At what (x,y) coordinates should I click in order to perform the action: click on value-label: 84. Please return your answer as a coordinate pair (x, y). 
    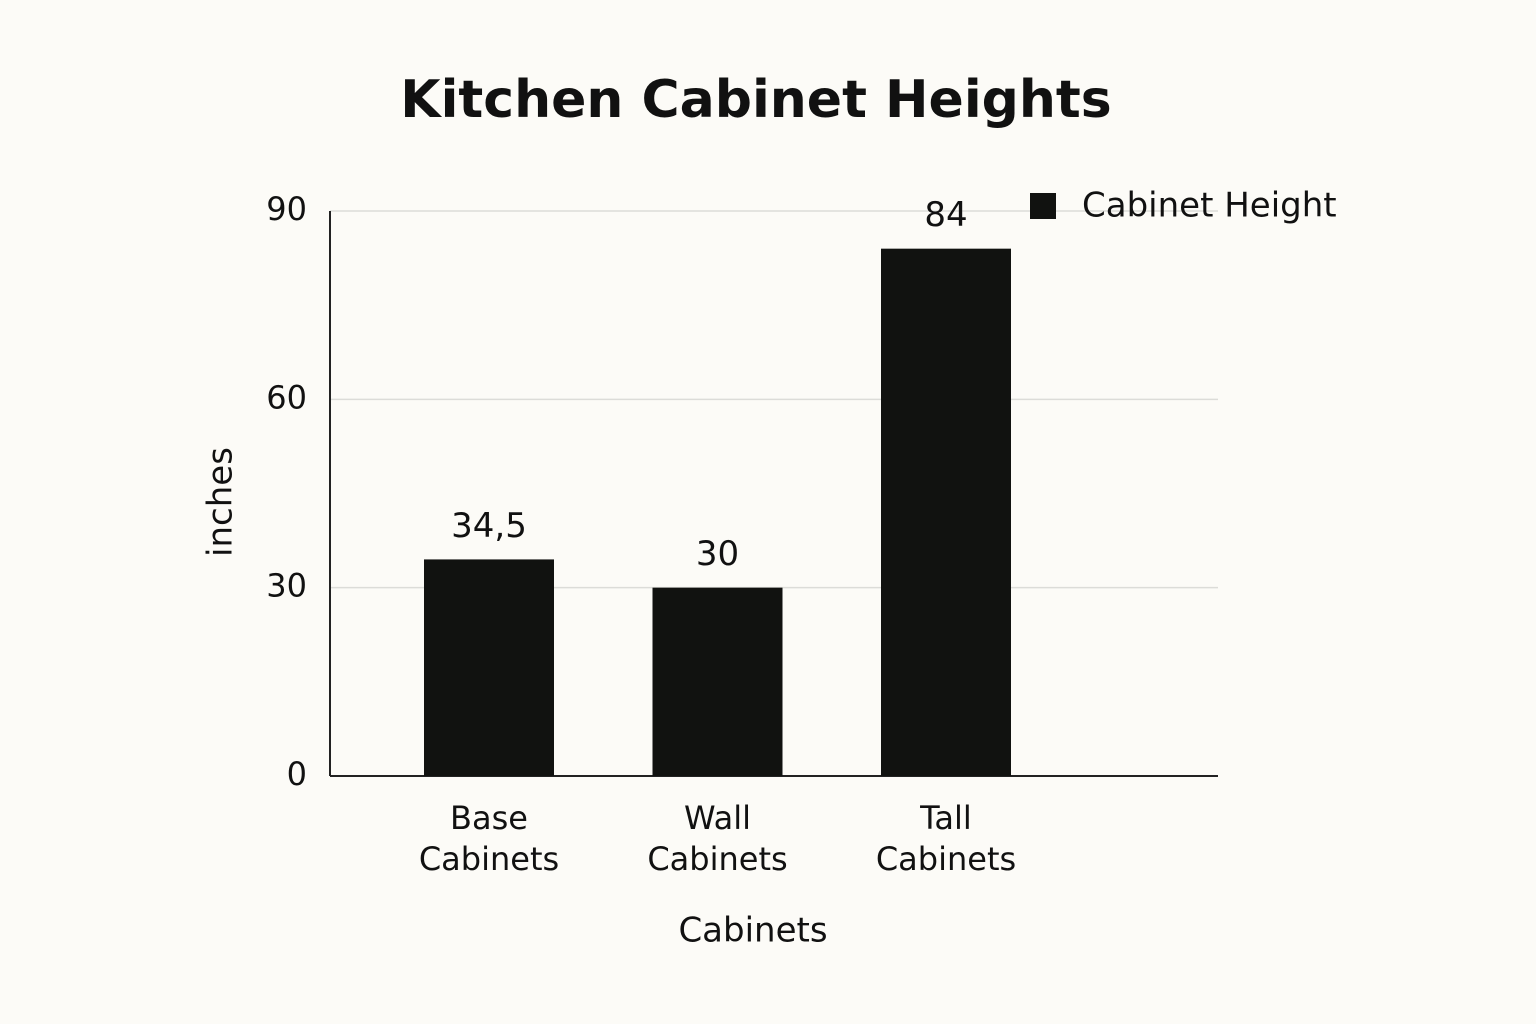
    Looking at the image, I should click on (945, 215).